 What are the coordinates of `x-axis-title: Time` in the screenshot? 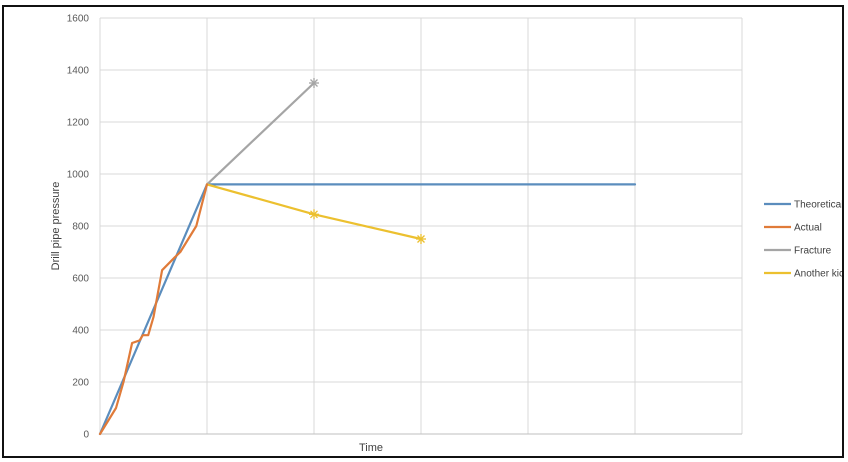 It's located at (371, 448).